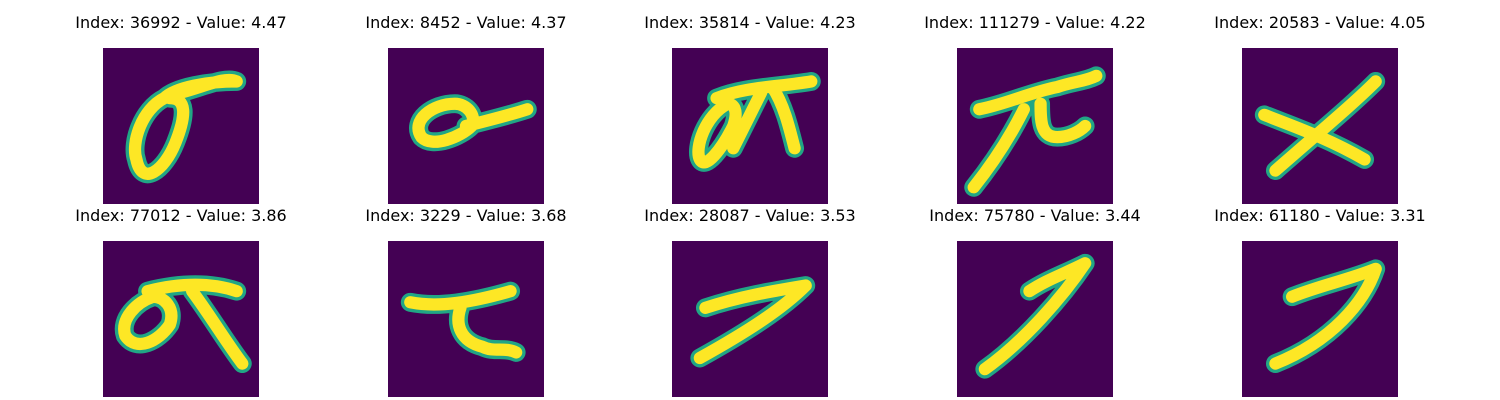 Image resolution: width=1500 pixels, height=400 pixels. What do you see at coordinates (750, 22) in the screenshot?
I see `panel-title: Index: 35814 - Value: 4.23` at bounding box center [750, 22].